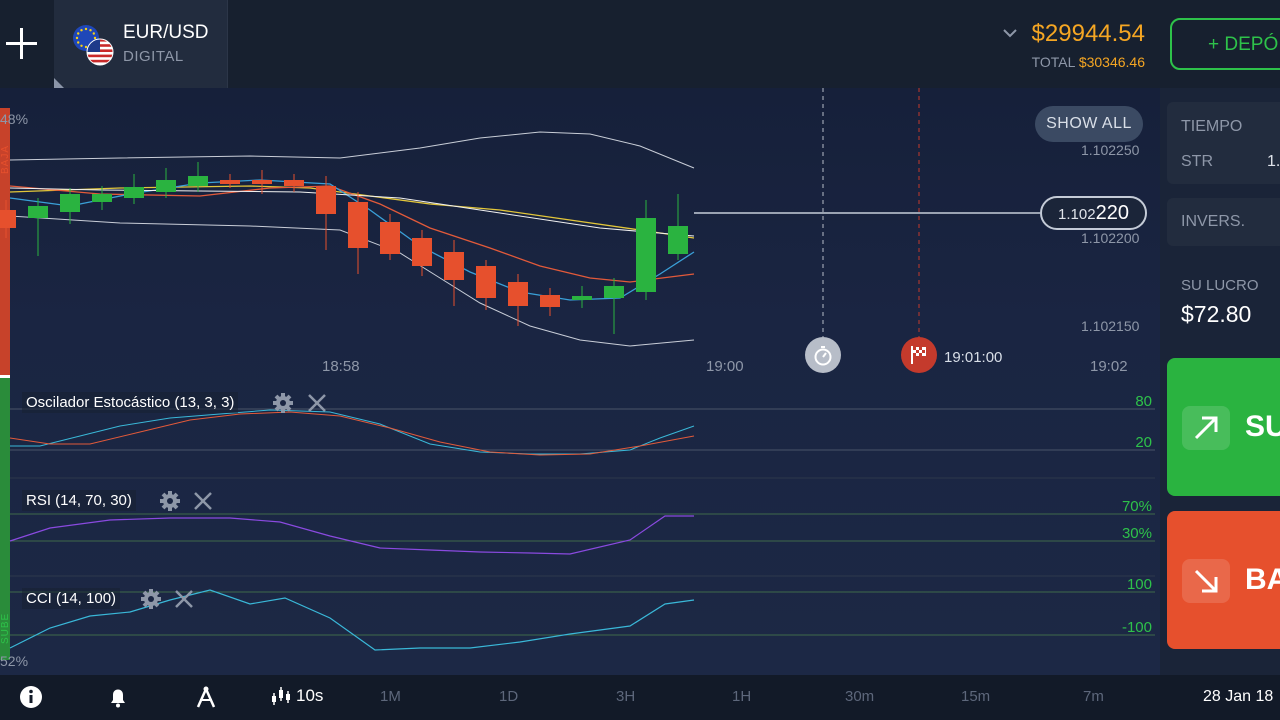 The width and height of the screenshot is (1280, 720). I want to click on total-balance: TOTAL $30346.46, so click(1088, 62).